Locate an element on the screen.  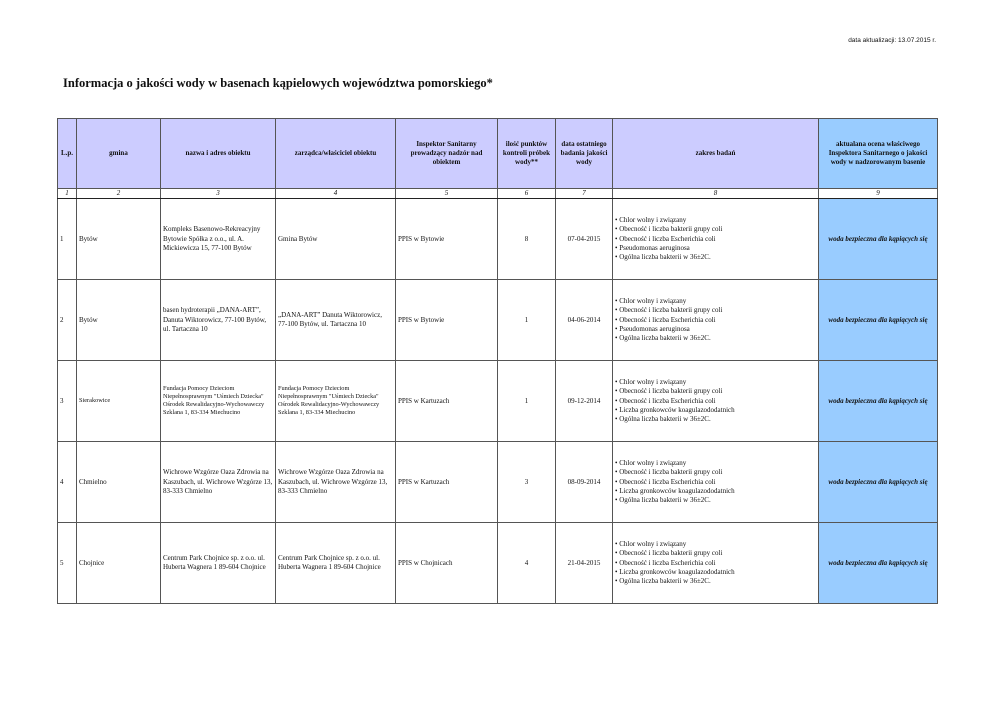
update-date: data aktualizacji: 13.07.2015 r. is located at coordinates (892, 40).